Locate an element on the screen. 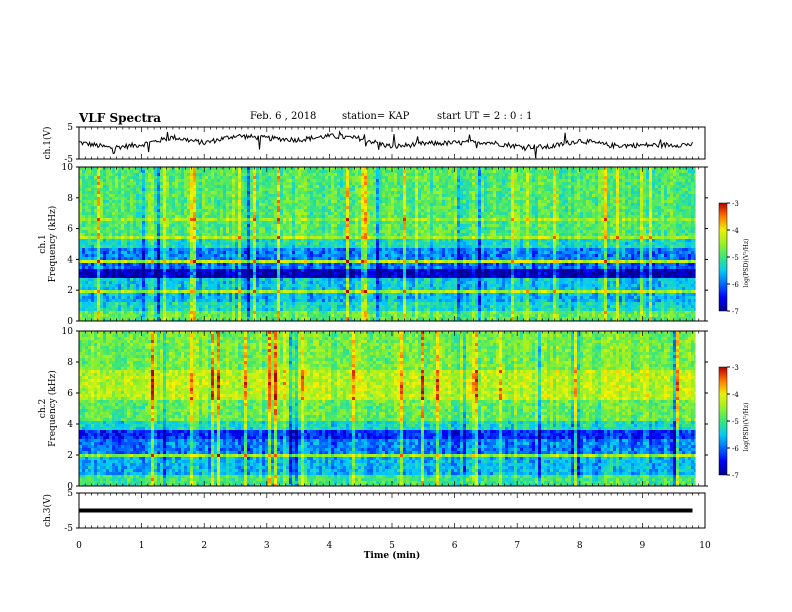 The height and width of the screenshot is (612, 792). x-tick-label: 6 is located at coordinates (455, 546).